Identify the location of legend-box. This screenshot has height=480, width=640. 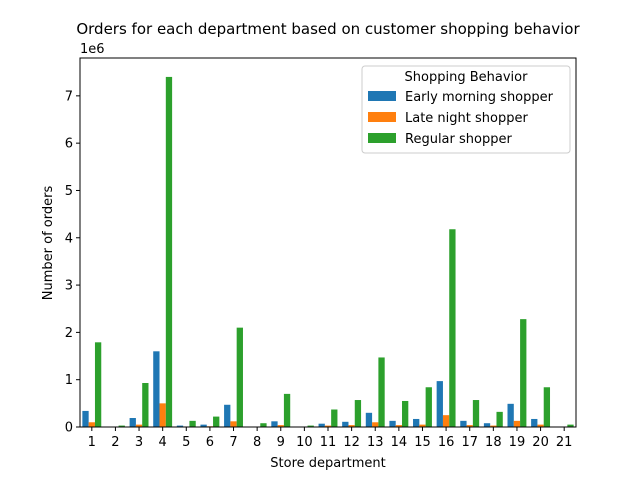
(466, 109).